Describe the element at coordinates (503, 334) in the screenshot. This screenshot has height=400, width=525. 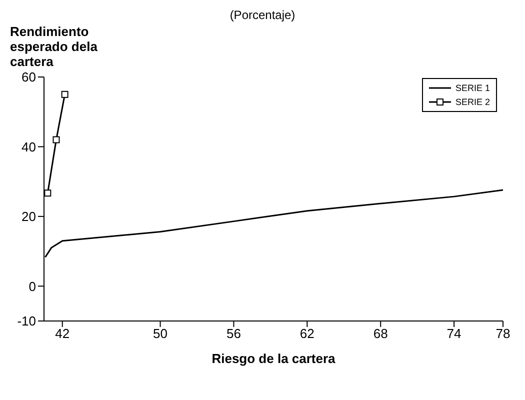
I see `x-tick-label: 78` at that location.